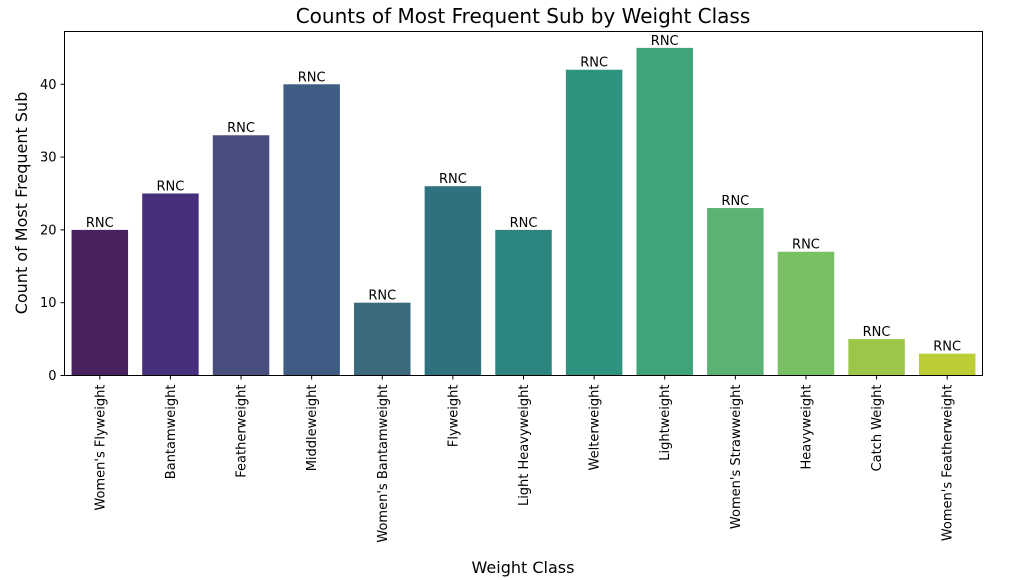 Image resolution: width=1009 pixels, height=580 pixels. Describe the element at coordinates (52, 376) in the screenshot. I see `y-tick-label: 0` at that location.